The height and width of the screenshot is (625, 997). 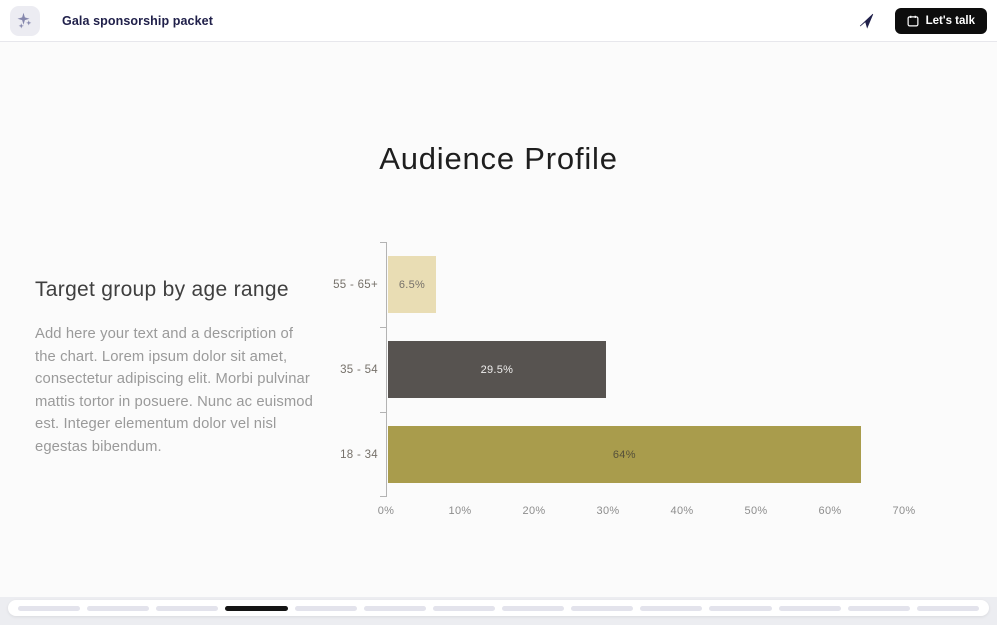 What do you see at coordinates (498, 158) in the screenshot?
I see `slide-title: Audience Profile` at bounding box center [498, 158].